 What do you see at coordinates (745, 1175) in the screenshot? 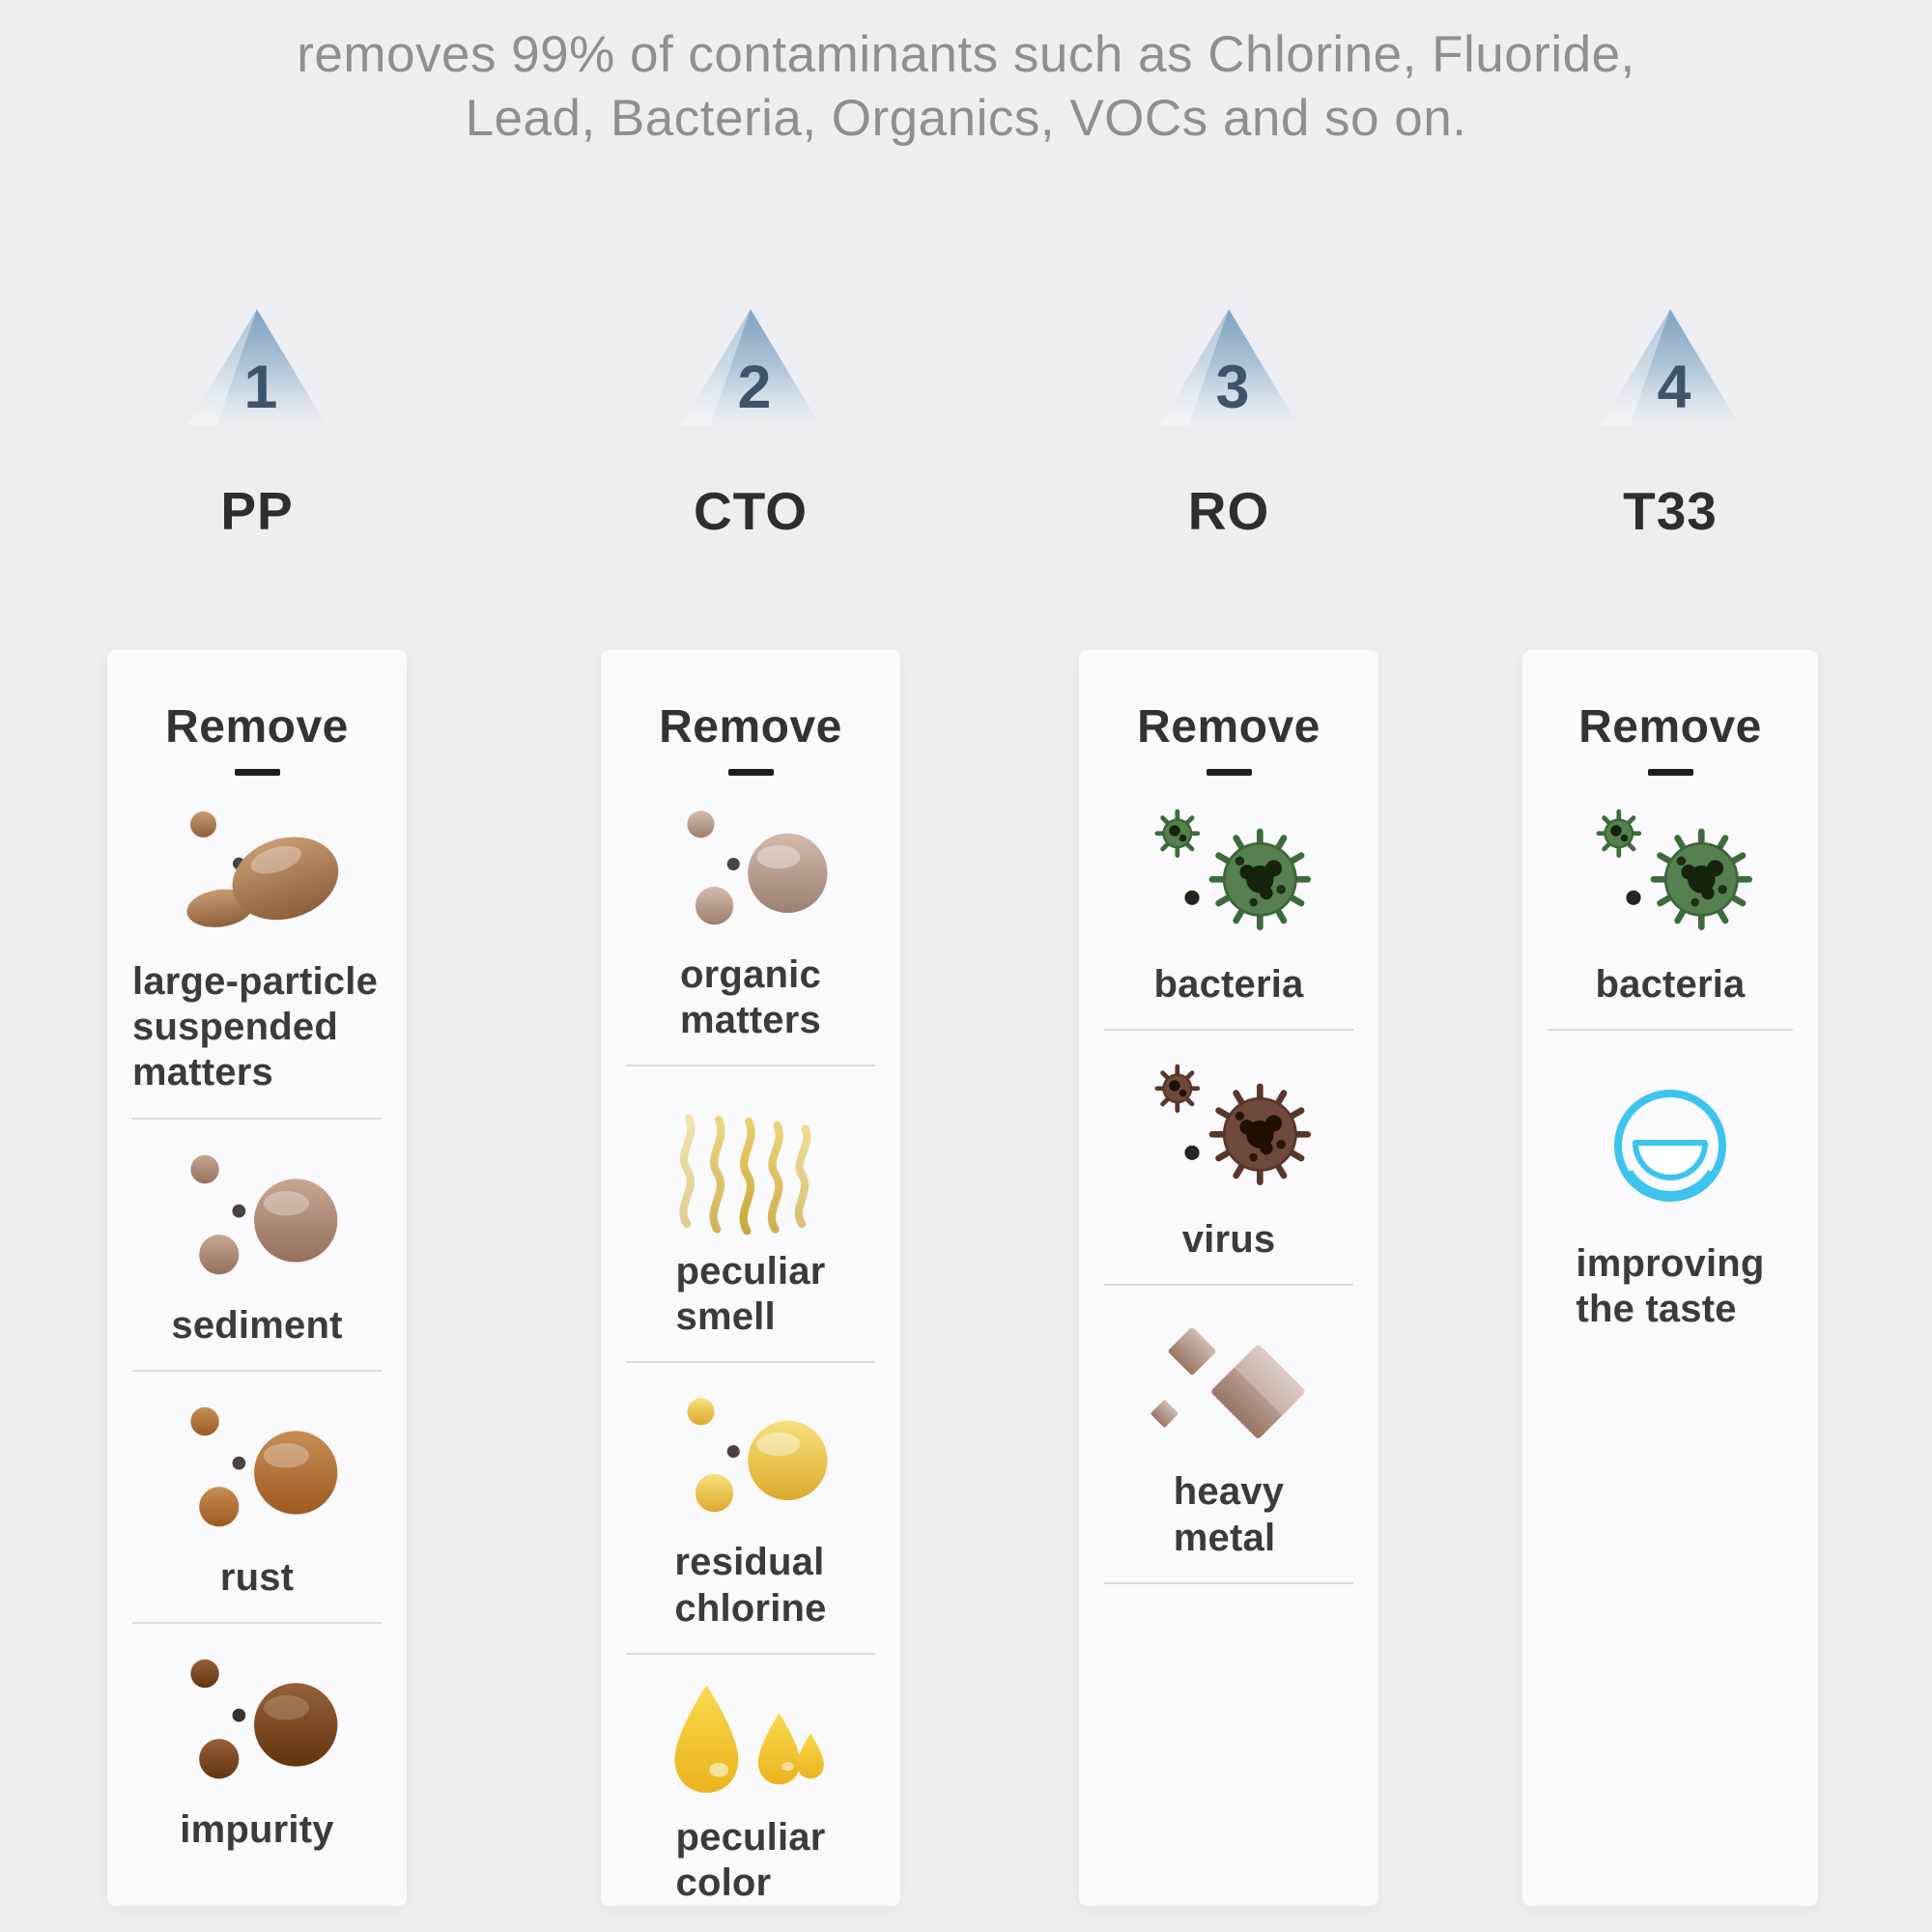
I see `smell-waves-icon` at bounding box center [745, 1175].